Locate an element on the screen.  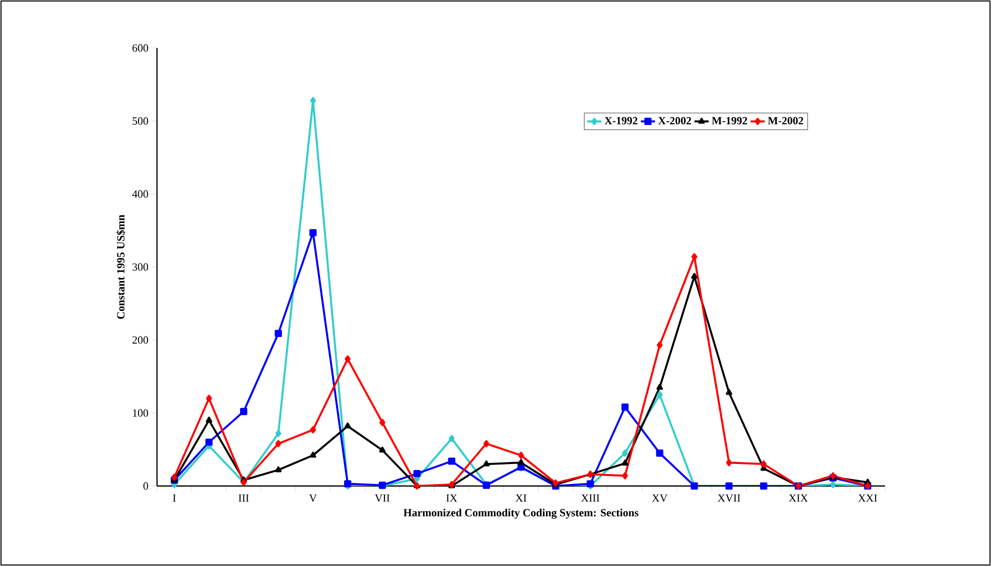
y-tick-label: 300 is located at coordinates (140, 267).